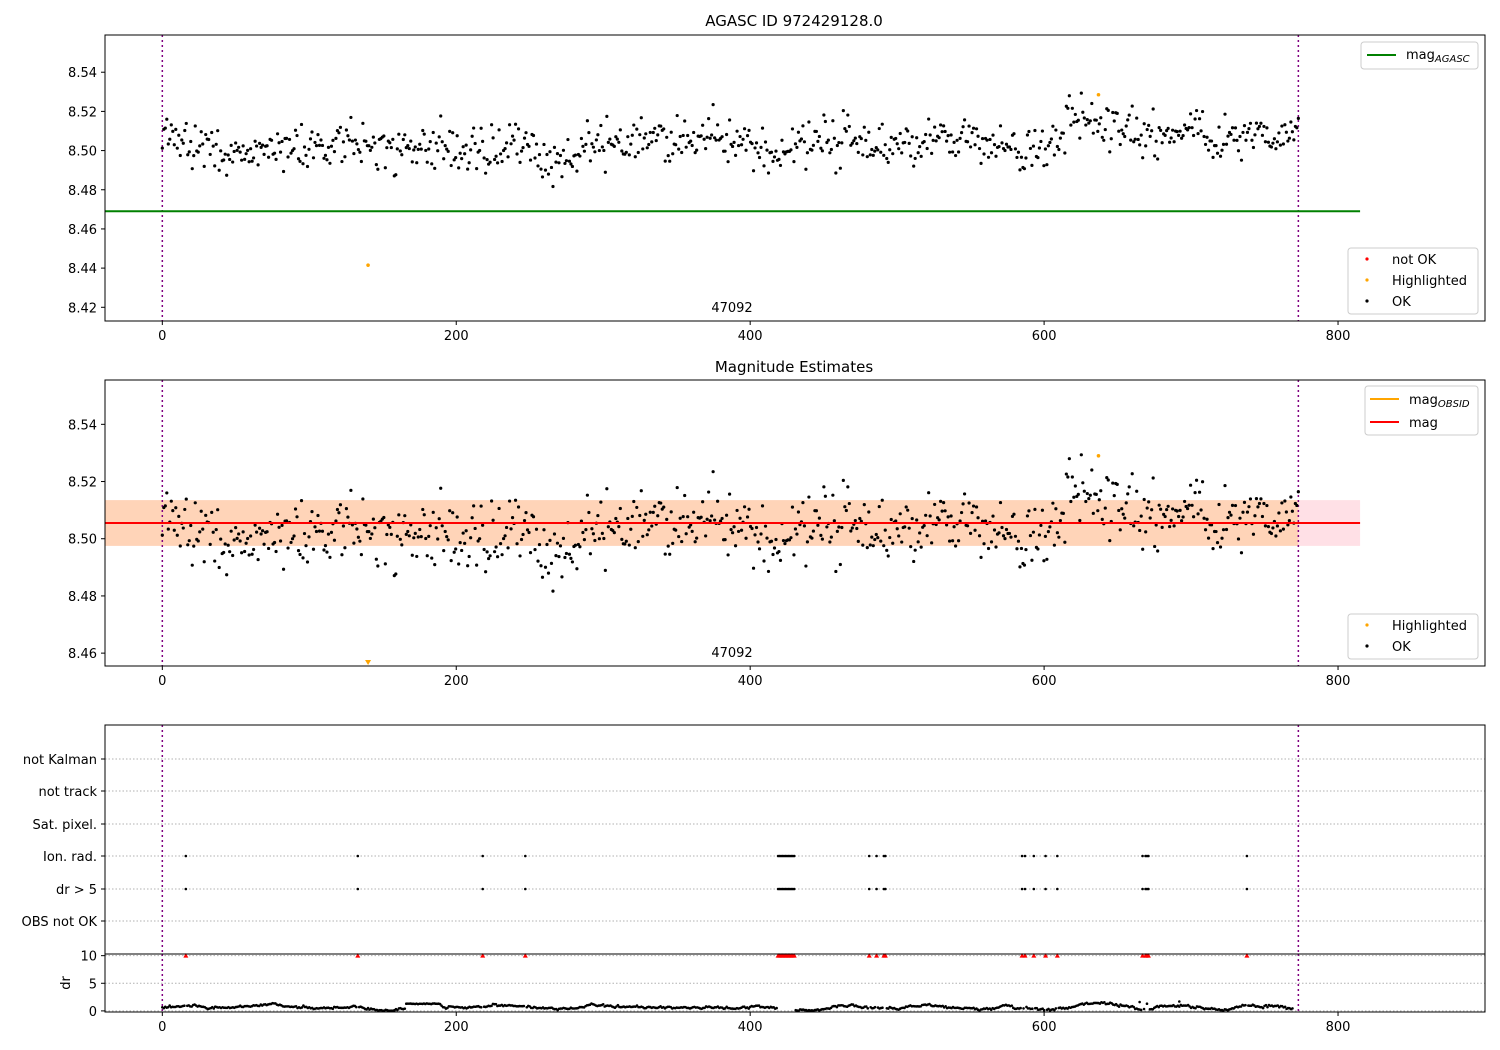 This screenshot has width=1500, height=1050. I want to click on legend-label: not OK, so click(1414, 260).